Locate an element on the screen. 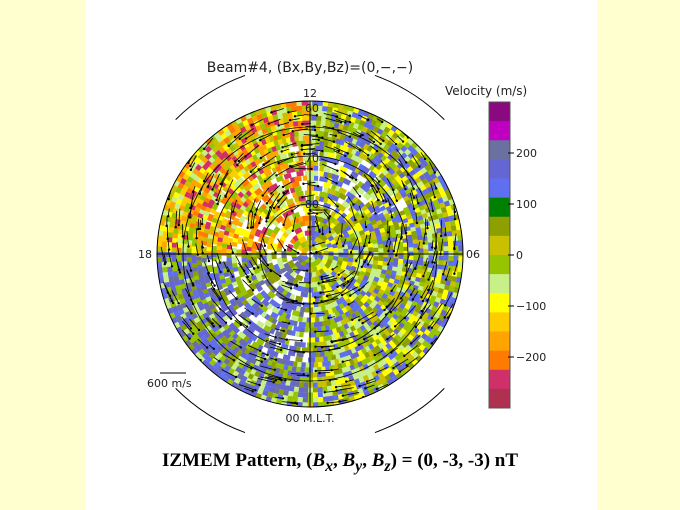  colorbar-tick-label: 100 is located at coordinates (526, 204).